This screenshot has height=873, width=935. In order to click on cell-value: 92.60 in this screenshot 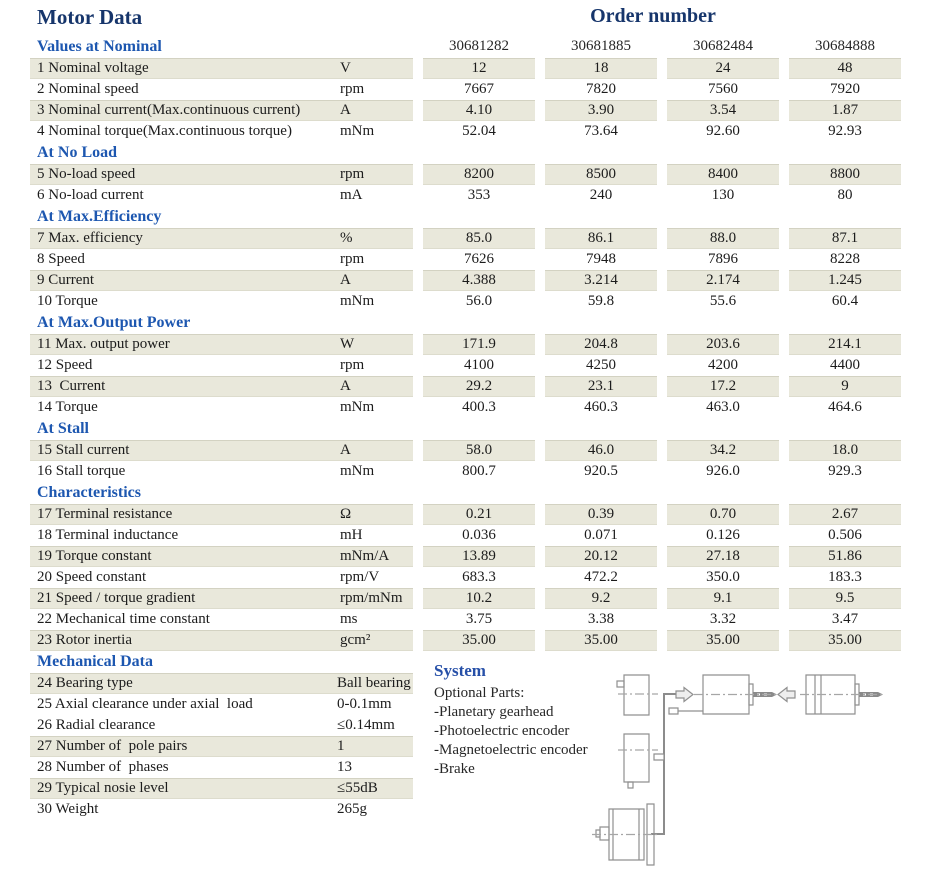, I will do `click(723, 131)`.